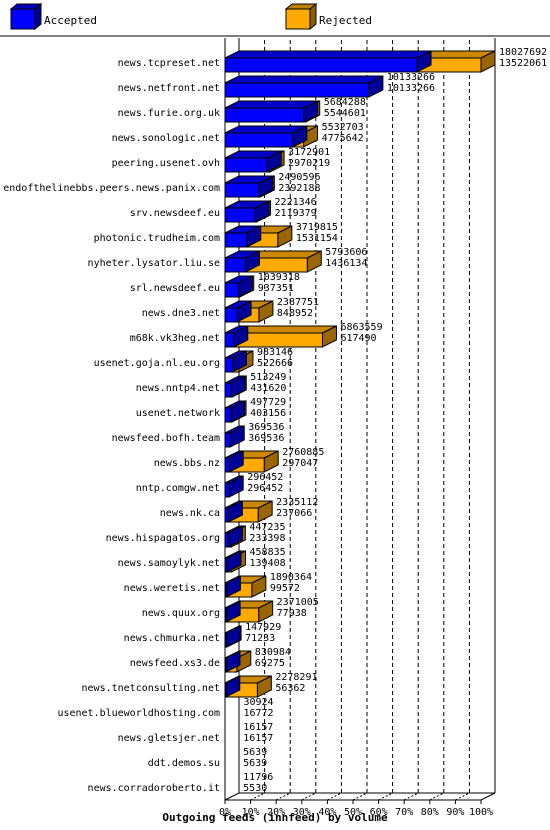  Describe the element at coordinates (169, 88) in the screenshot. I see `category-label: news.netfront.net` at that location.